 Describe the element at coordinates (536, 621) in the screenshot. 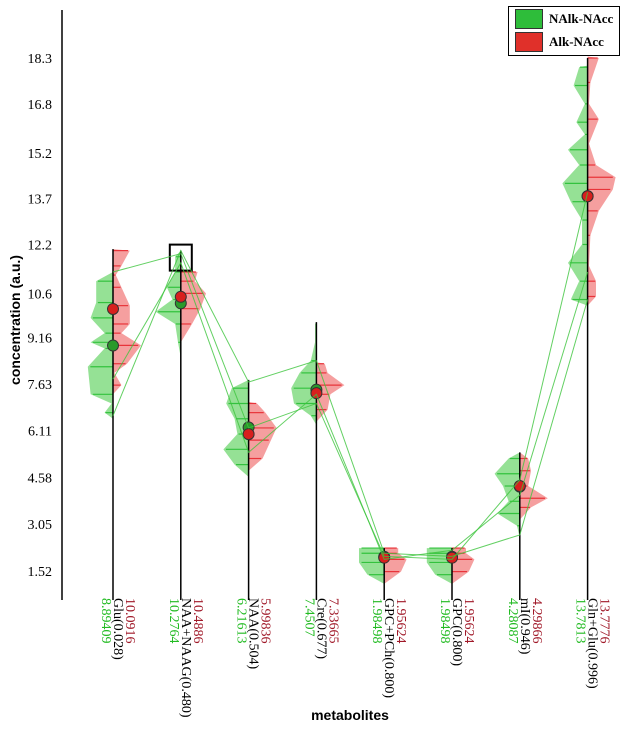

I see `red-mean-label: 4.29866` at that location.